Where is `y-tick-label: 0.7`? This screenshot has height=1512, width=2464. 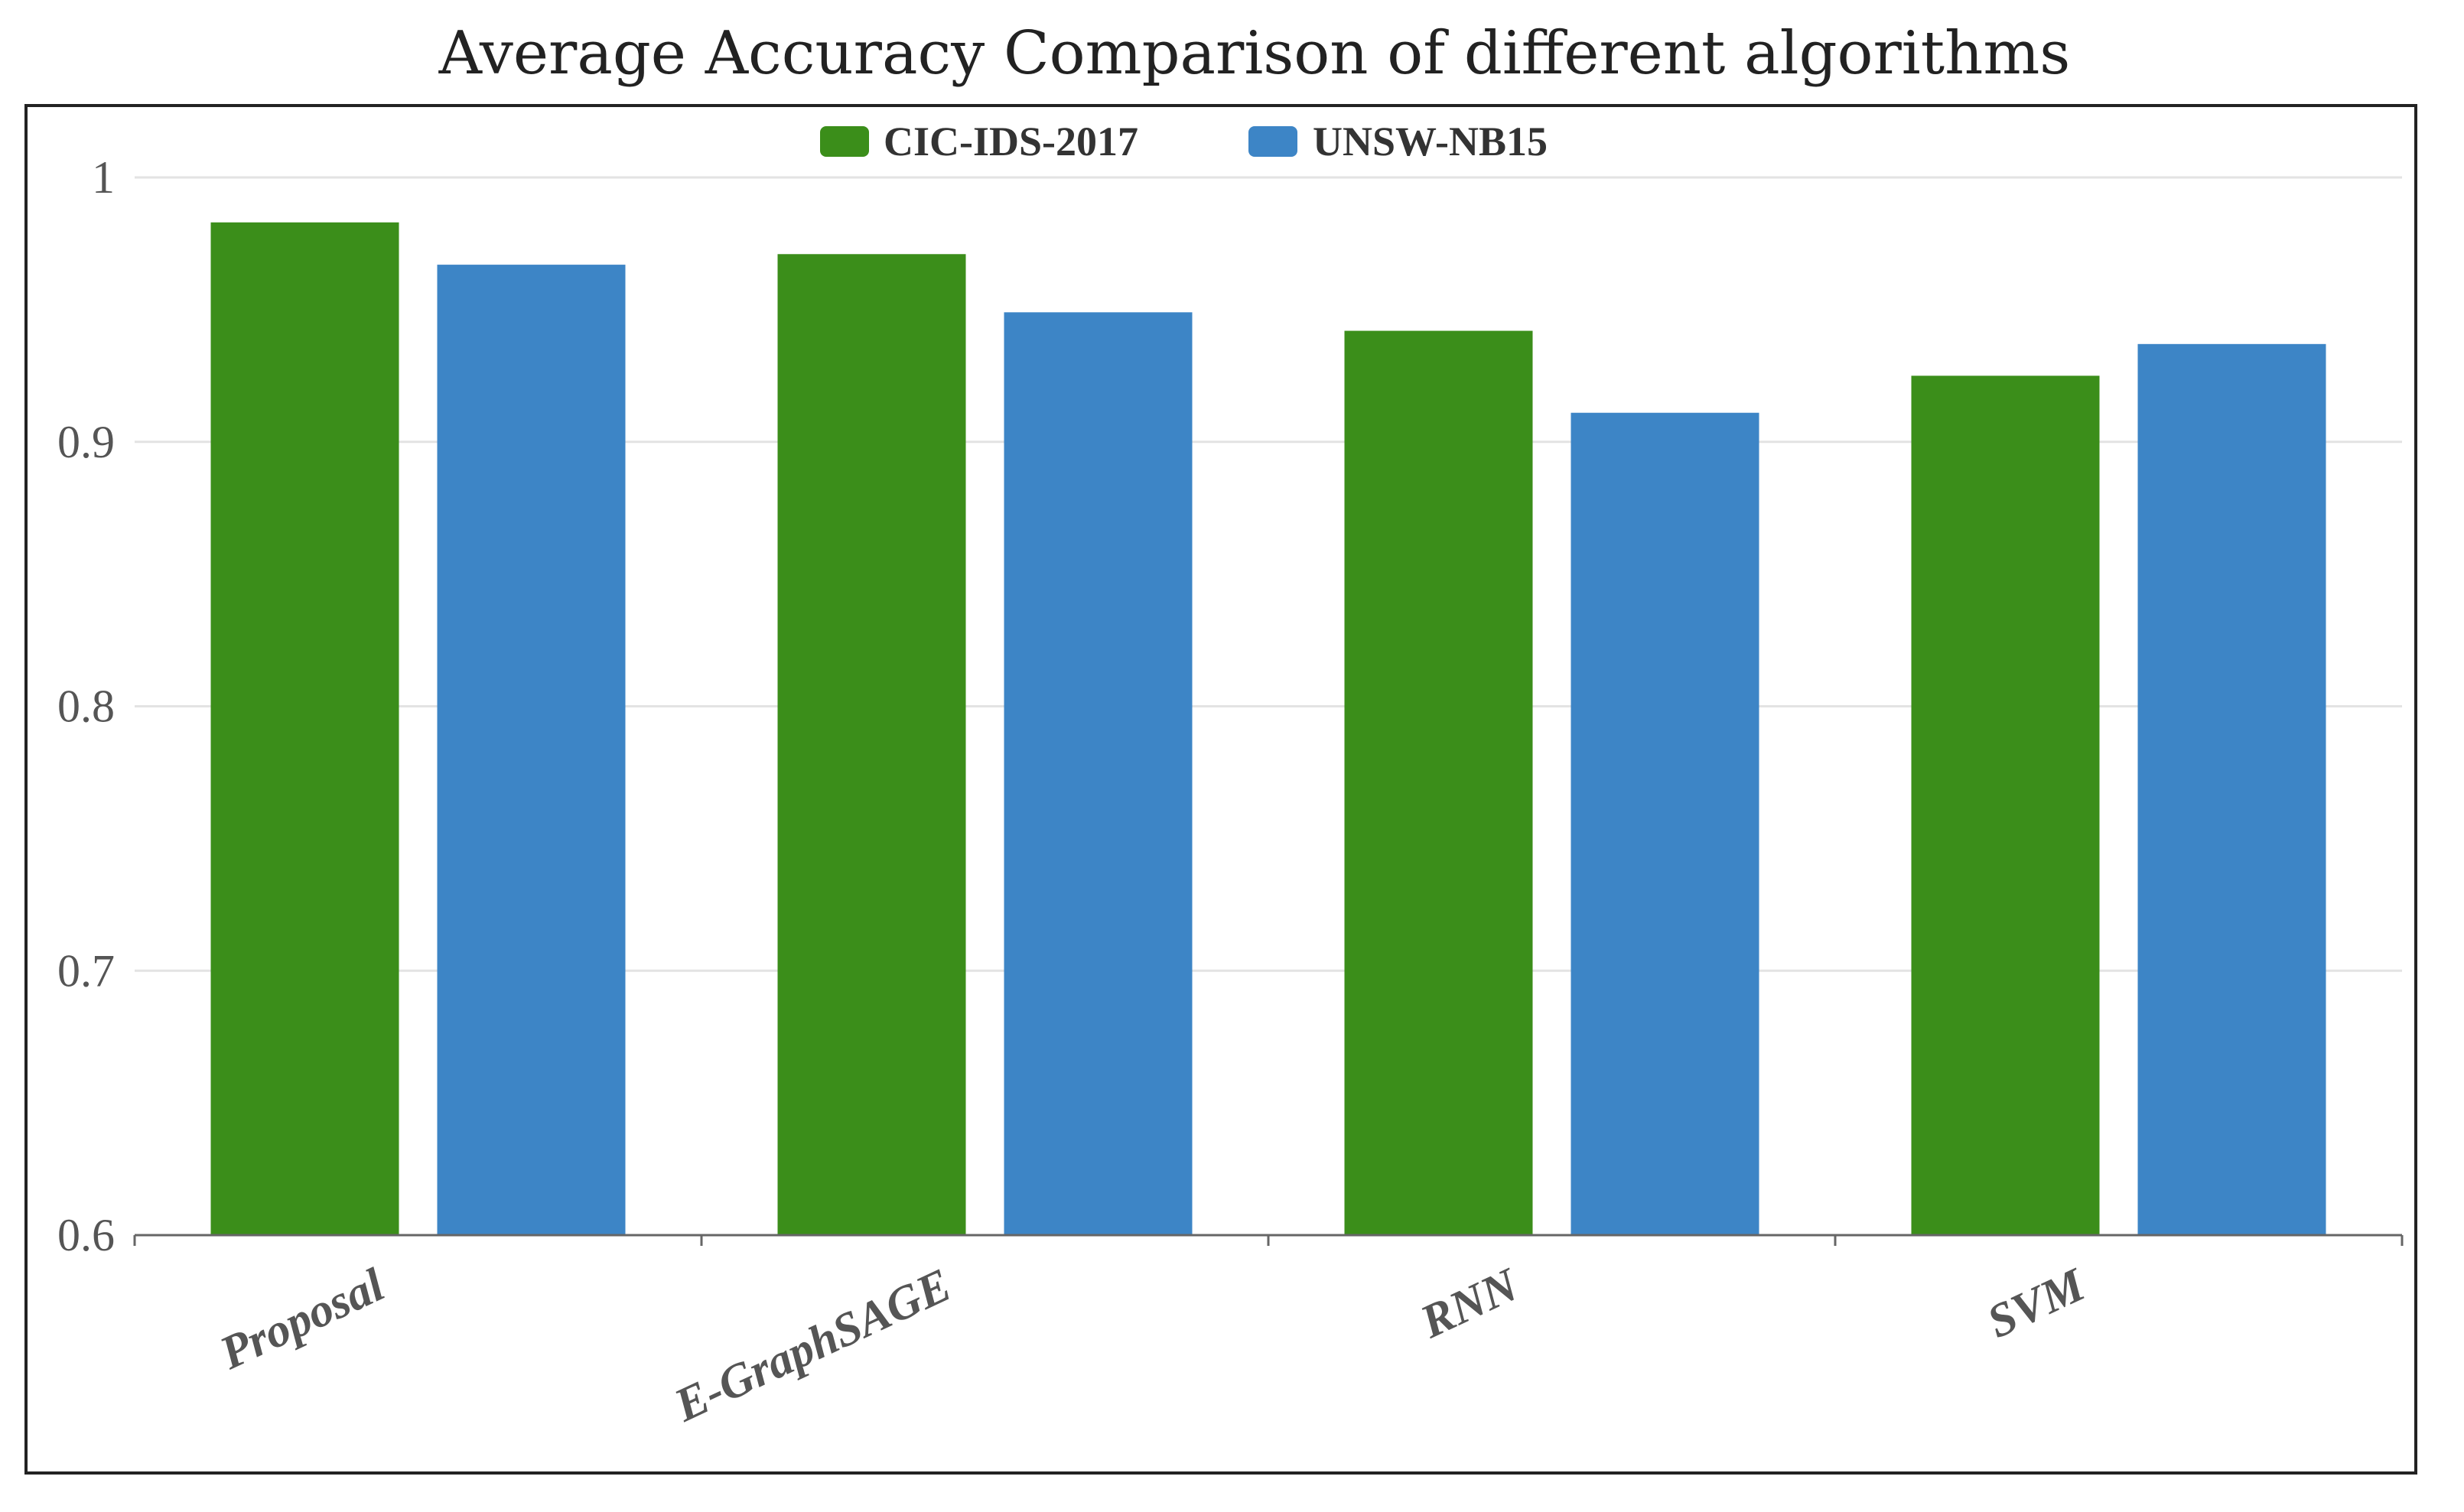
y-tick-label: 0.7 is located at coordinates (86, 971).